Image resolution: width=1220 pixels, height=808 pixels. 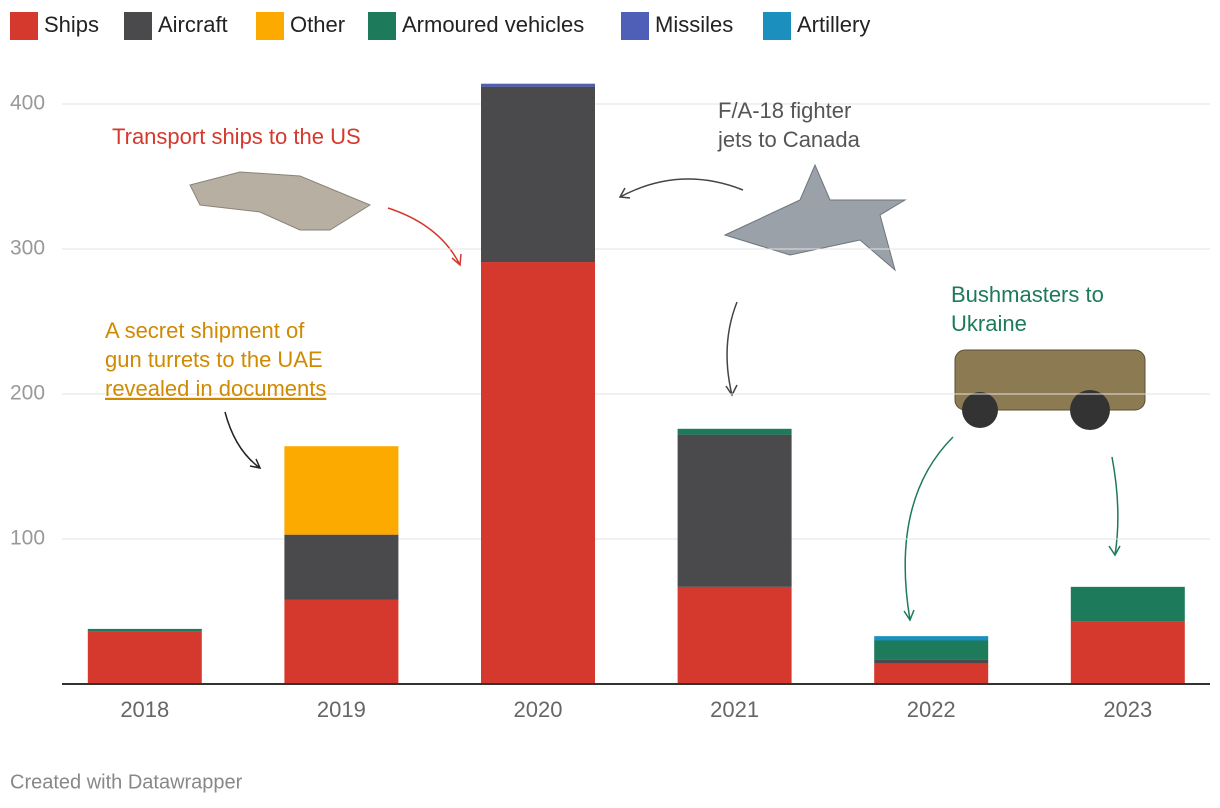 I want to click on annotation: F/A-18 fighter, so click(x=784, y=110).